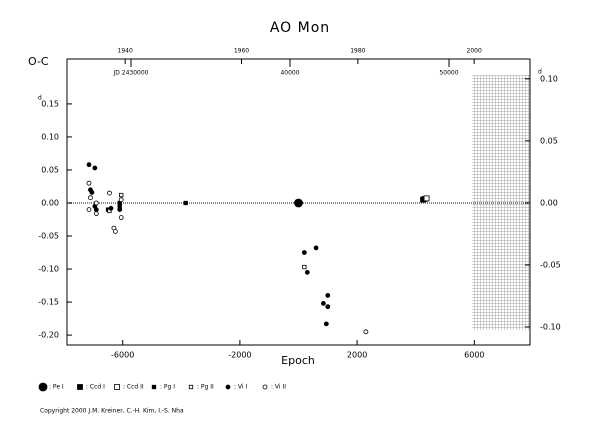 Image resolution: width=590 pixels, height=425 pixels. What do you see at coordinates (40, 98) in the screenshot?
I see `unit-mark: d` at bounding box center [40, 98].